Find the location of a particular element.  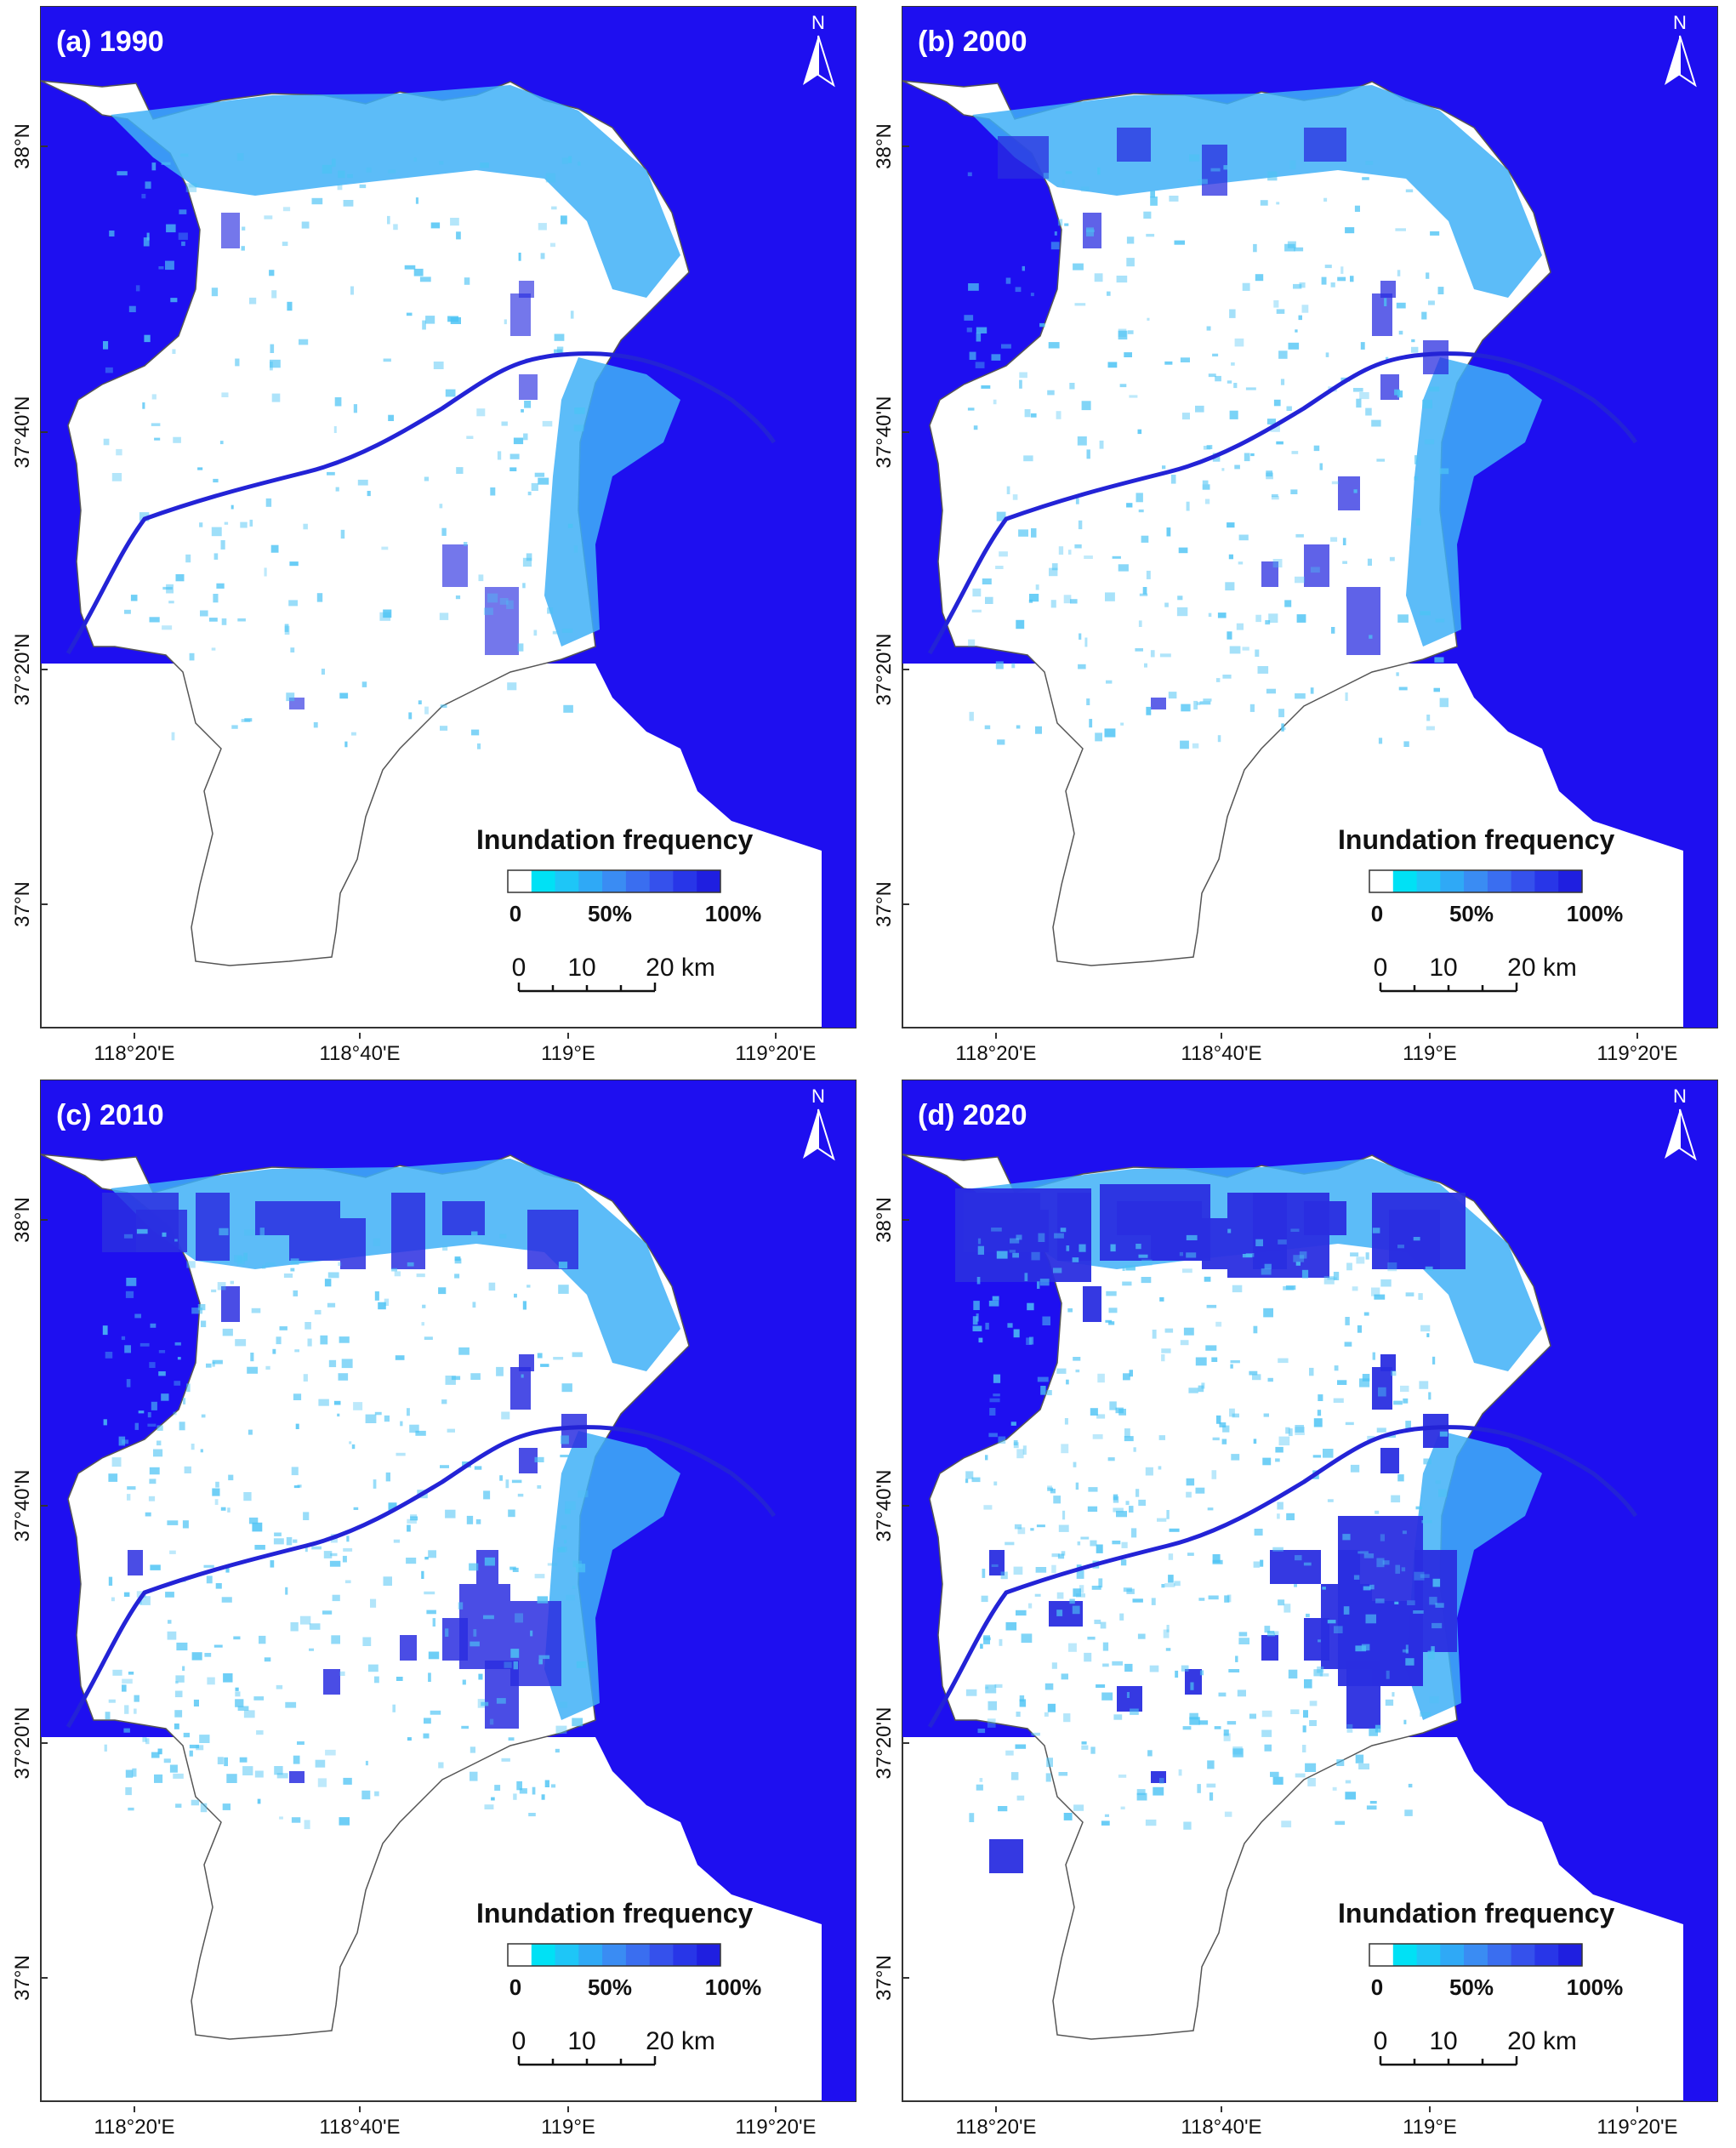

panel-title: (d) 2020 is located at coordinates (972, 1115).